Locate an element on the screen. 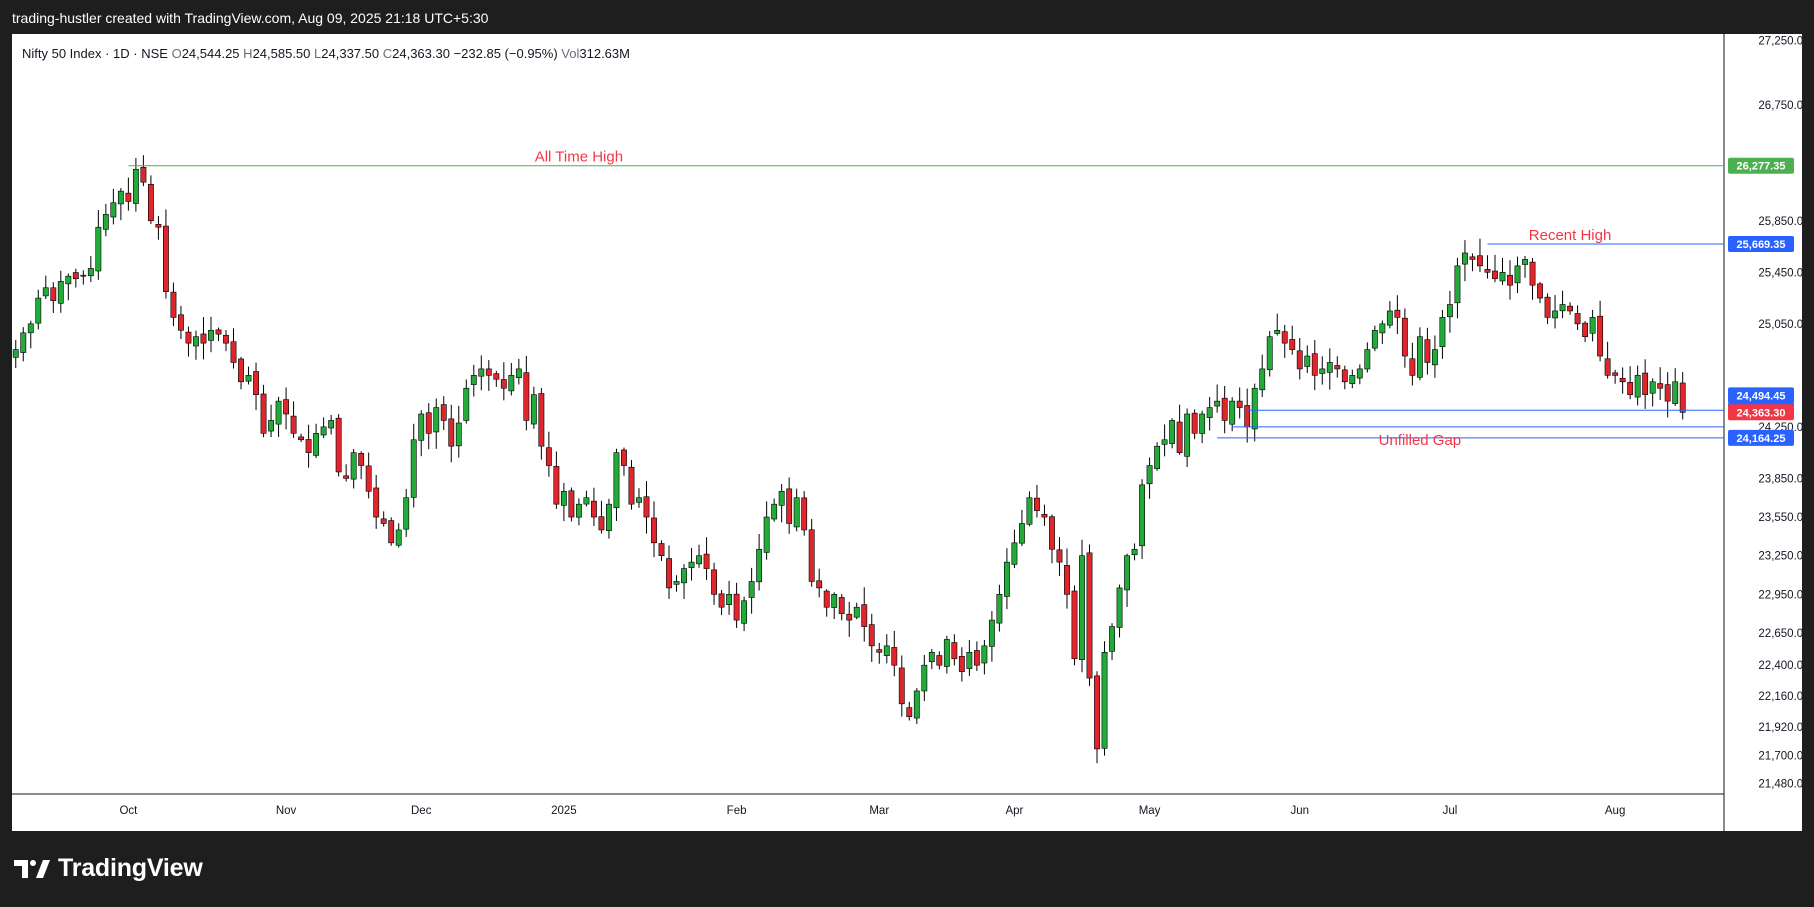 This screenshot has height=907, width=1814. x-tick-label: Jun is located at coordinates (1299, 811).